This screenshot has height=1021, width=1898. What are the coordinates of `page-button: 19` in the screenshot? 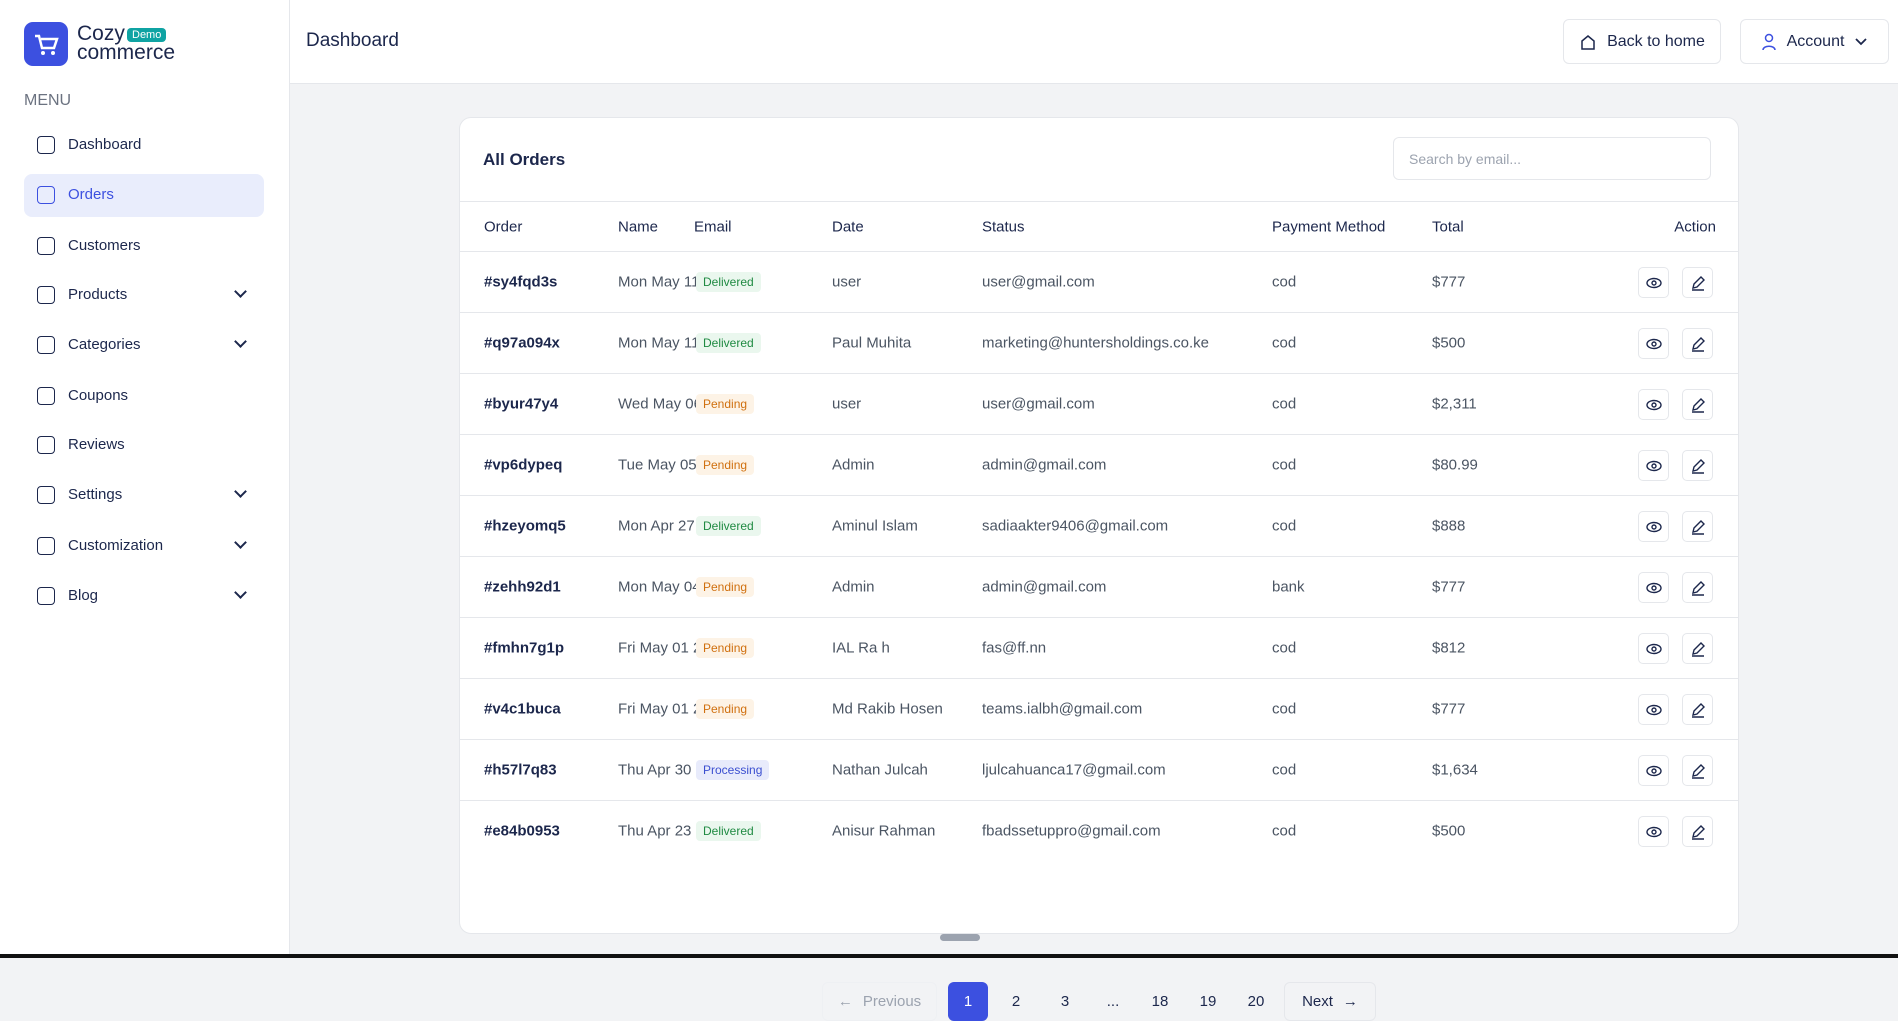 It's located at (1208, 1001).